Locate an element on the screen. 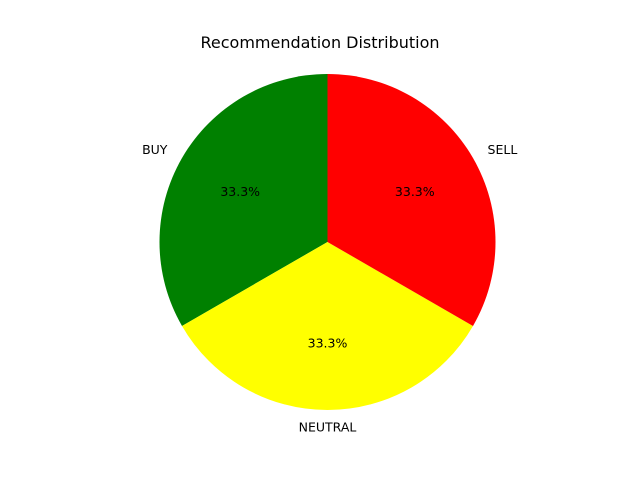  pie-category-label: BUY is located at coordinates (155, 149).